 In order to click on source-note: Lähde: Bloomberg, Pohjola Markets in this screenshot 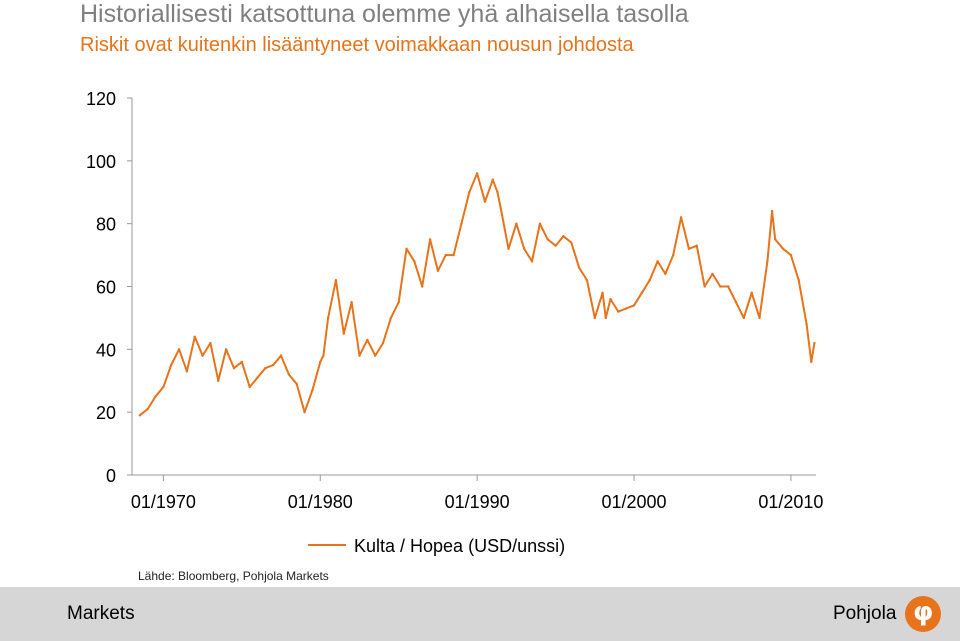, I will do `click(233, 576)`.